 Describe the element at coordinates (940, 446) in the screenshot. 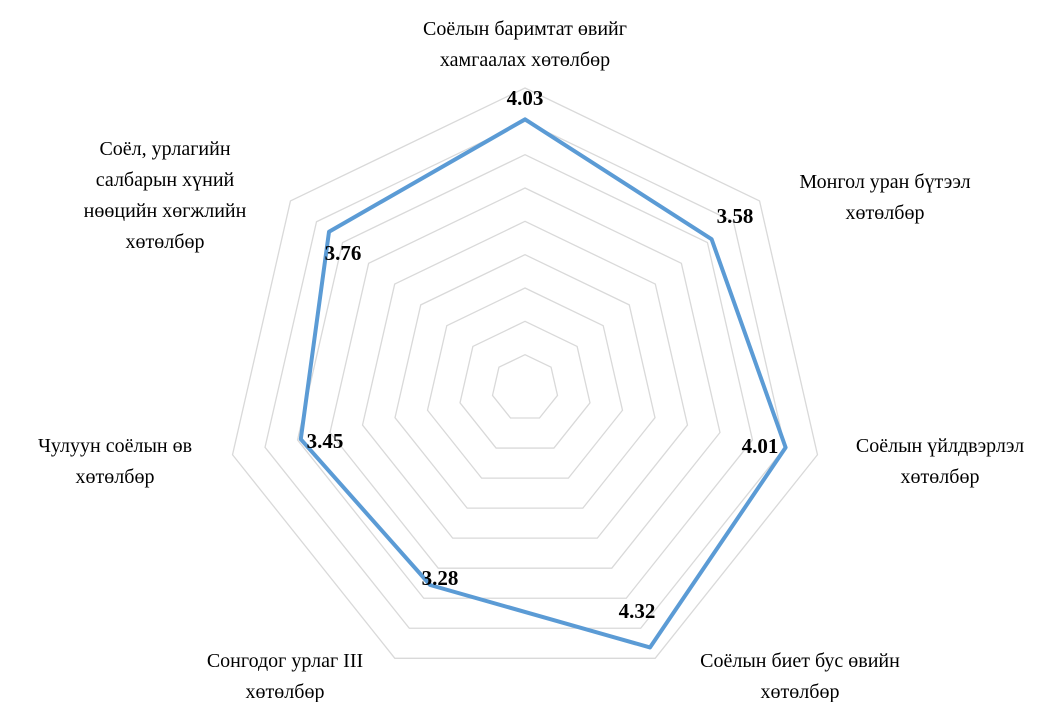

I see `axis-label-line: Соёлын үйлдвэрлэл` at that location.